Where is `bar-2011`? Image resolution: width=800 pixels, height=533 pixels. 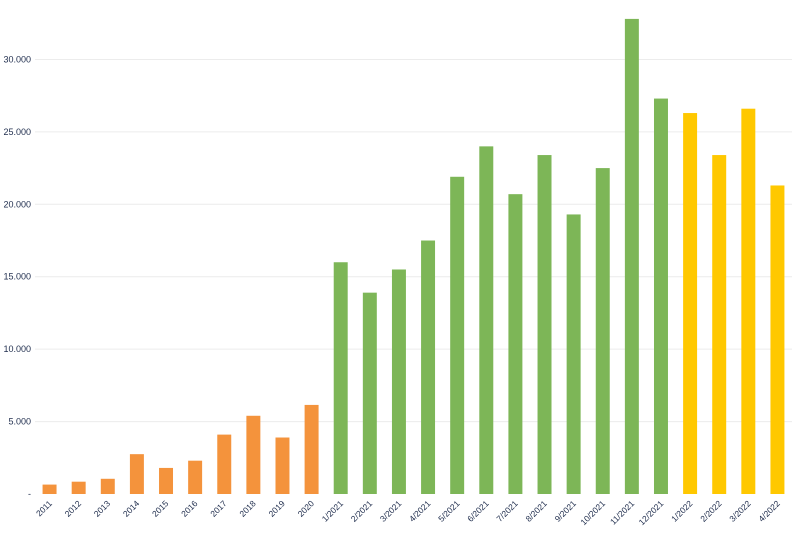 bar-2011 is located at coordinates (49, 489).